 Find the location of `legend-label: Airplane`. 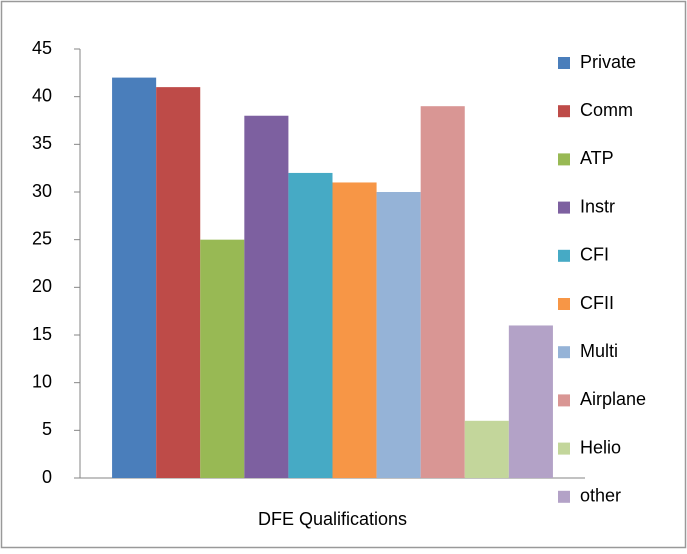

legend-label: Airplane is located at coordinates (613, 399).